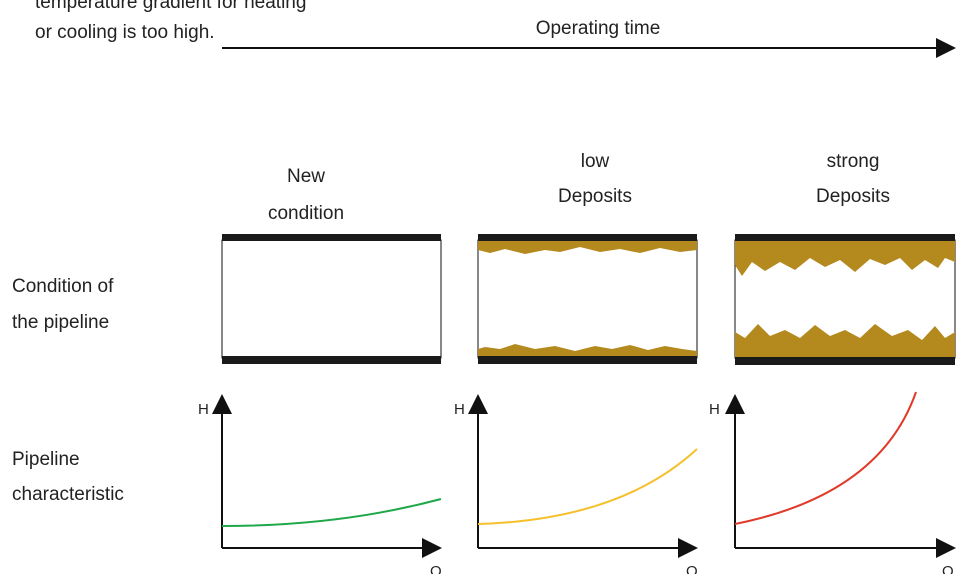  Describe the element at coordinates (595, 161) in the screenshot. I see `column-label: low` at that location.